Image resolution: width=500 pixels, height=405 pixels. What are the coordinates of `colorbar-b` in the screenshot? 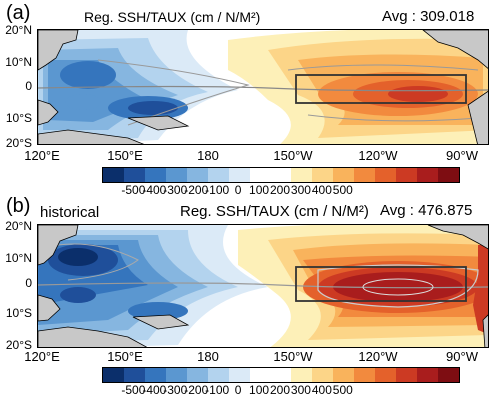 It's located at (281, 375).